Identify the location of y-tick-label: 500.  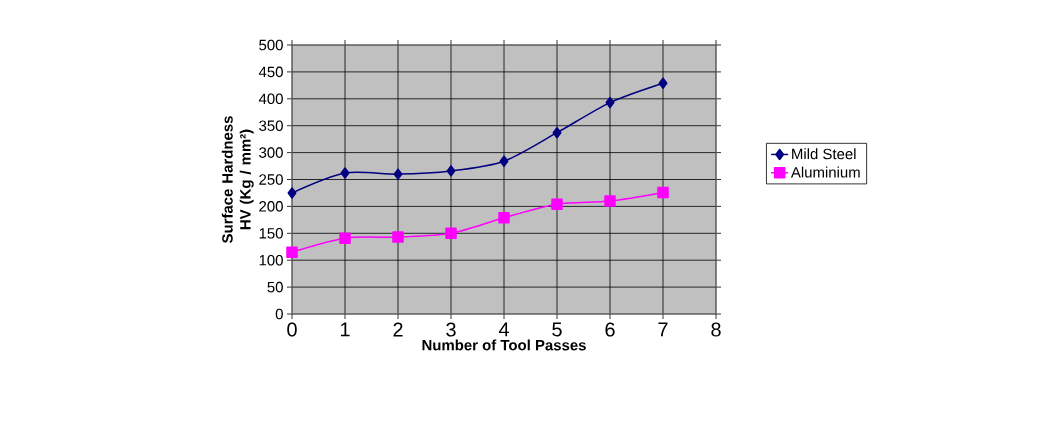
(271, 45).